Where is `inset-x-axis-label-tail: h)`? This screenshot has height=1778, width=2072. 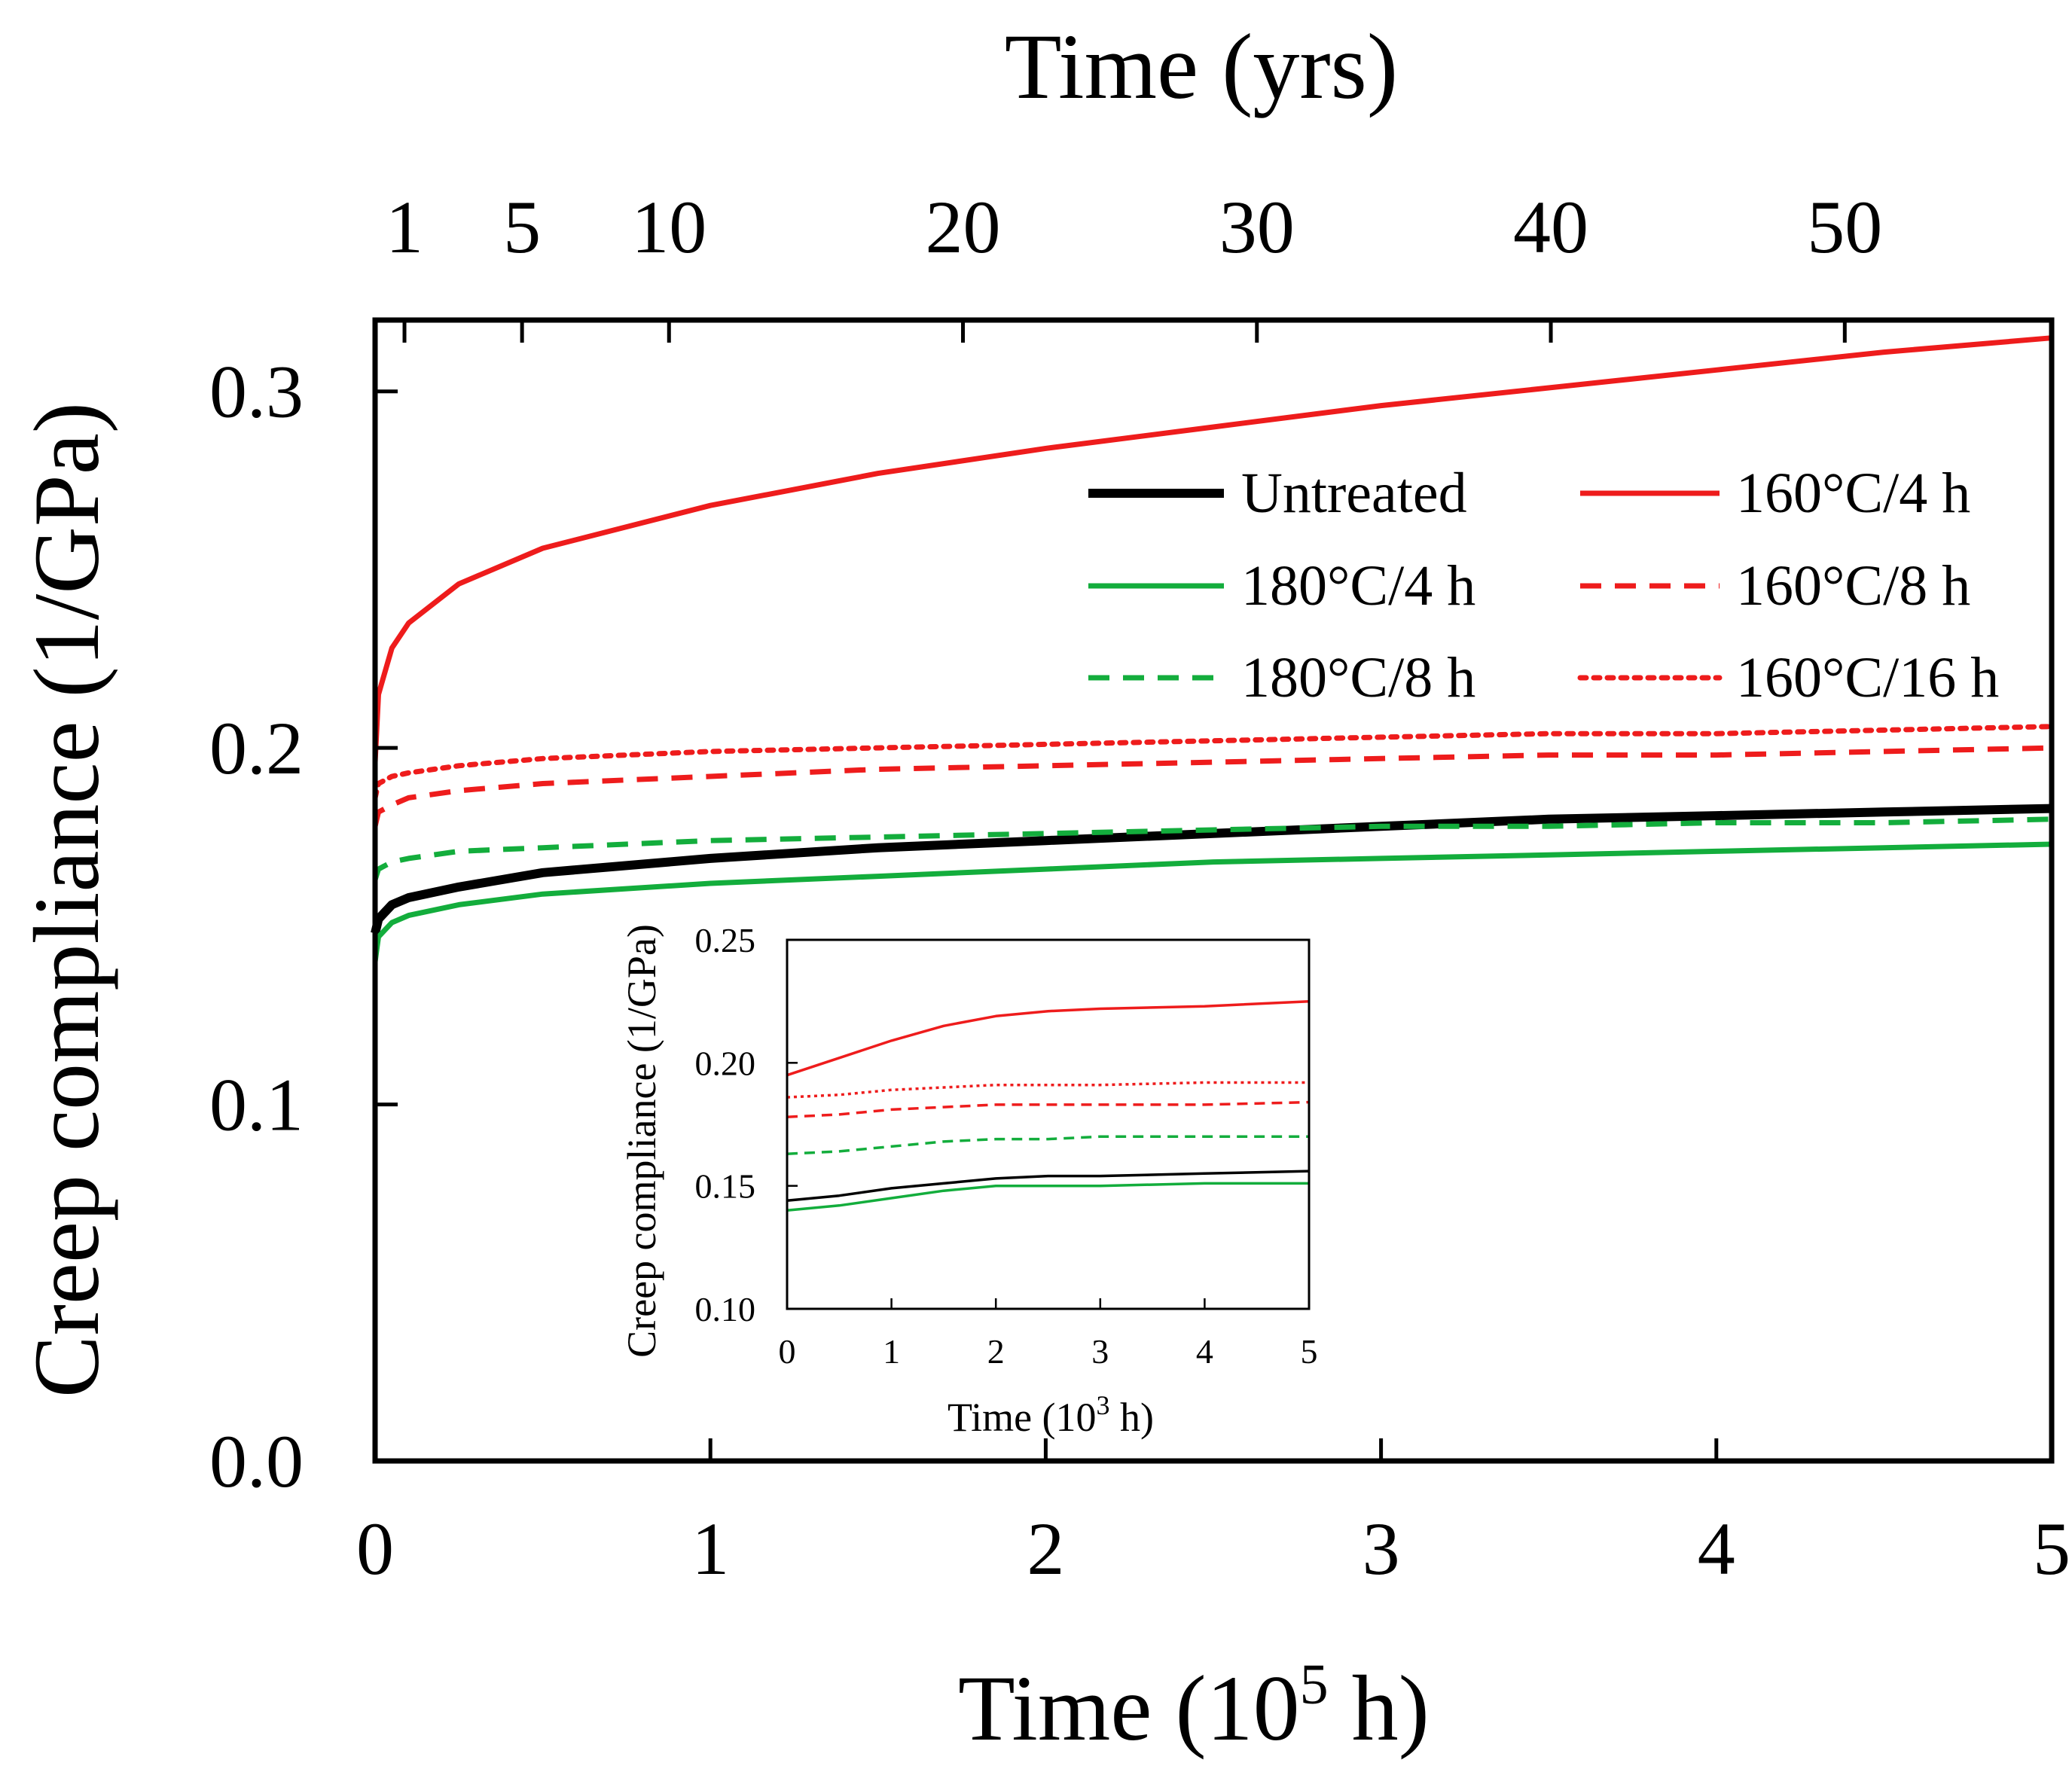 inset-x-axis-label-tail: h) is located at coordinates (1132, 1418).